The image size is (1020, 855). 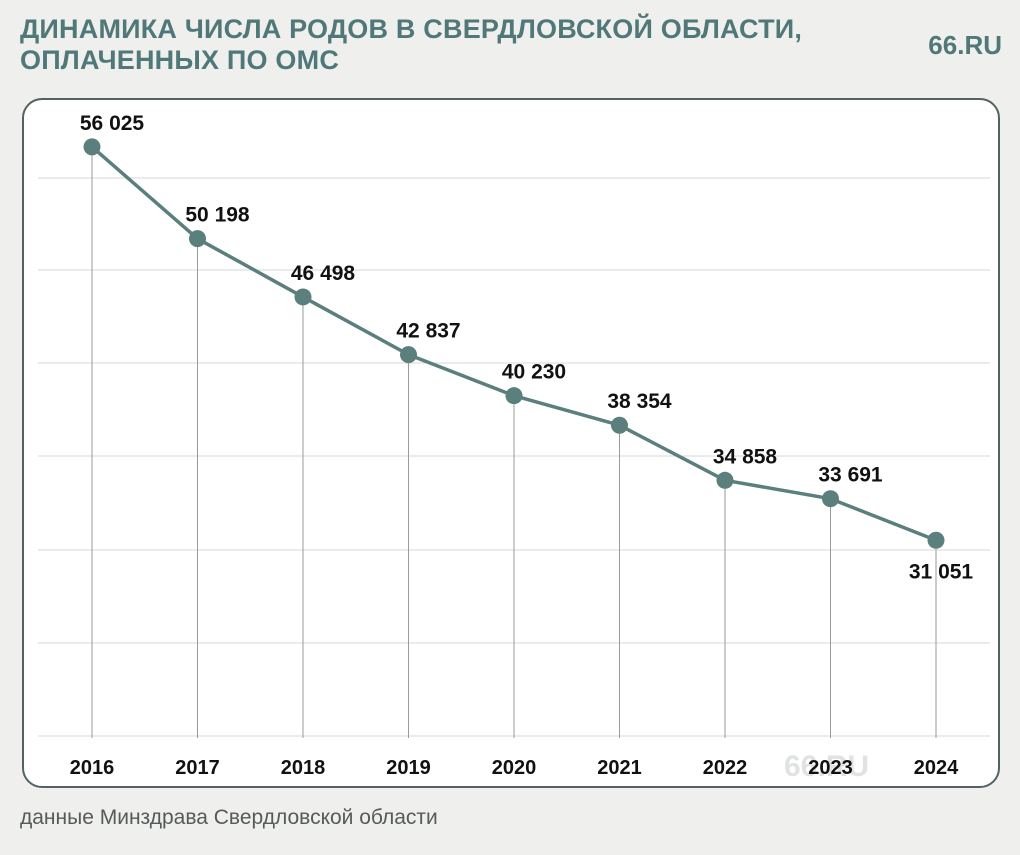 I want to click on x-tick-2024: 2024, so click(x=936, y=768).